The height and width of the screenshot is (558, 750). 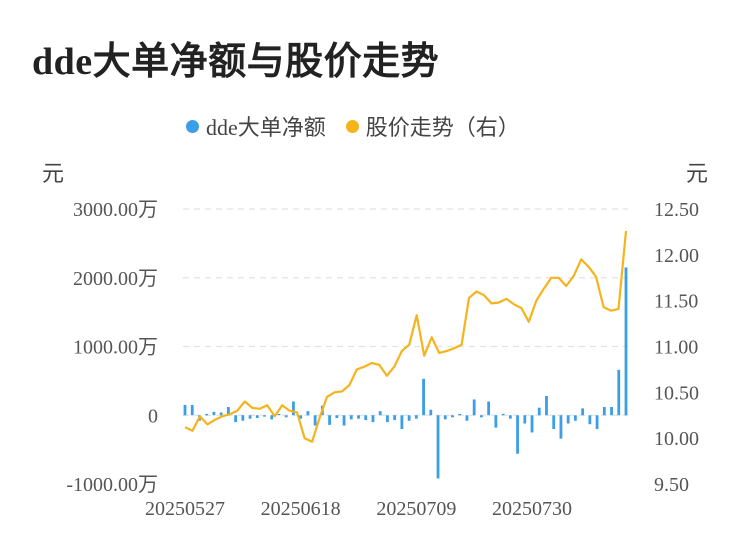 I want to click on right-axis-tick-label: 9.50, so click(x=671, y=485).